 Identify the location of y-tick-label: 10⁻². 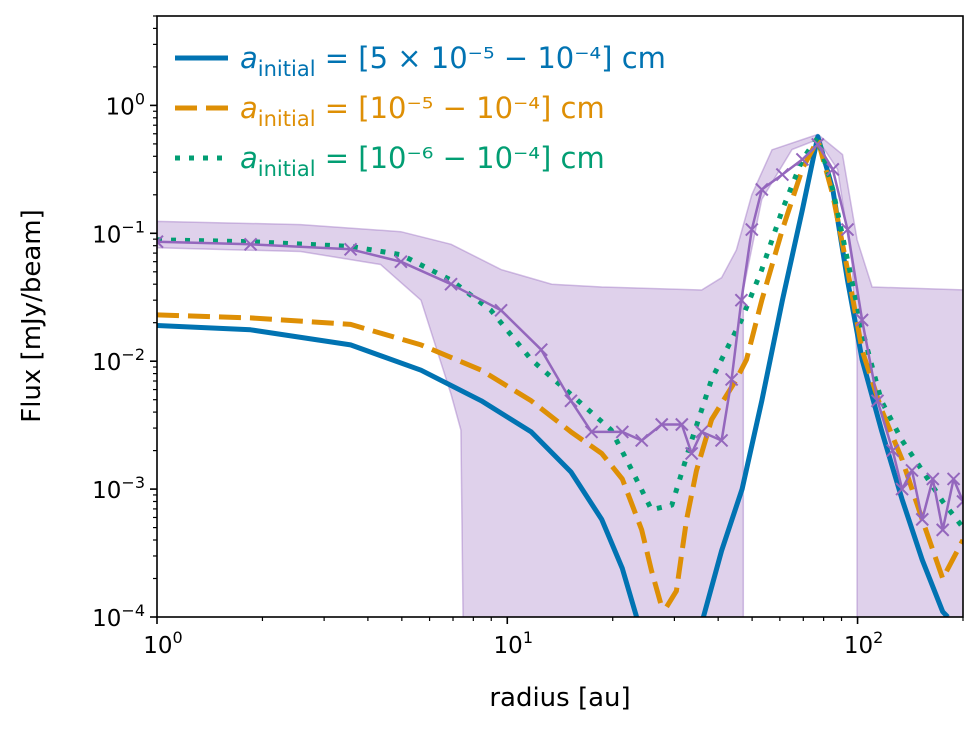
(118, 360).